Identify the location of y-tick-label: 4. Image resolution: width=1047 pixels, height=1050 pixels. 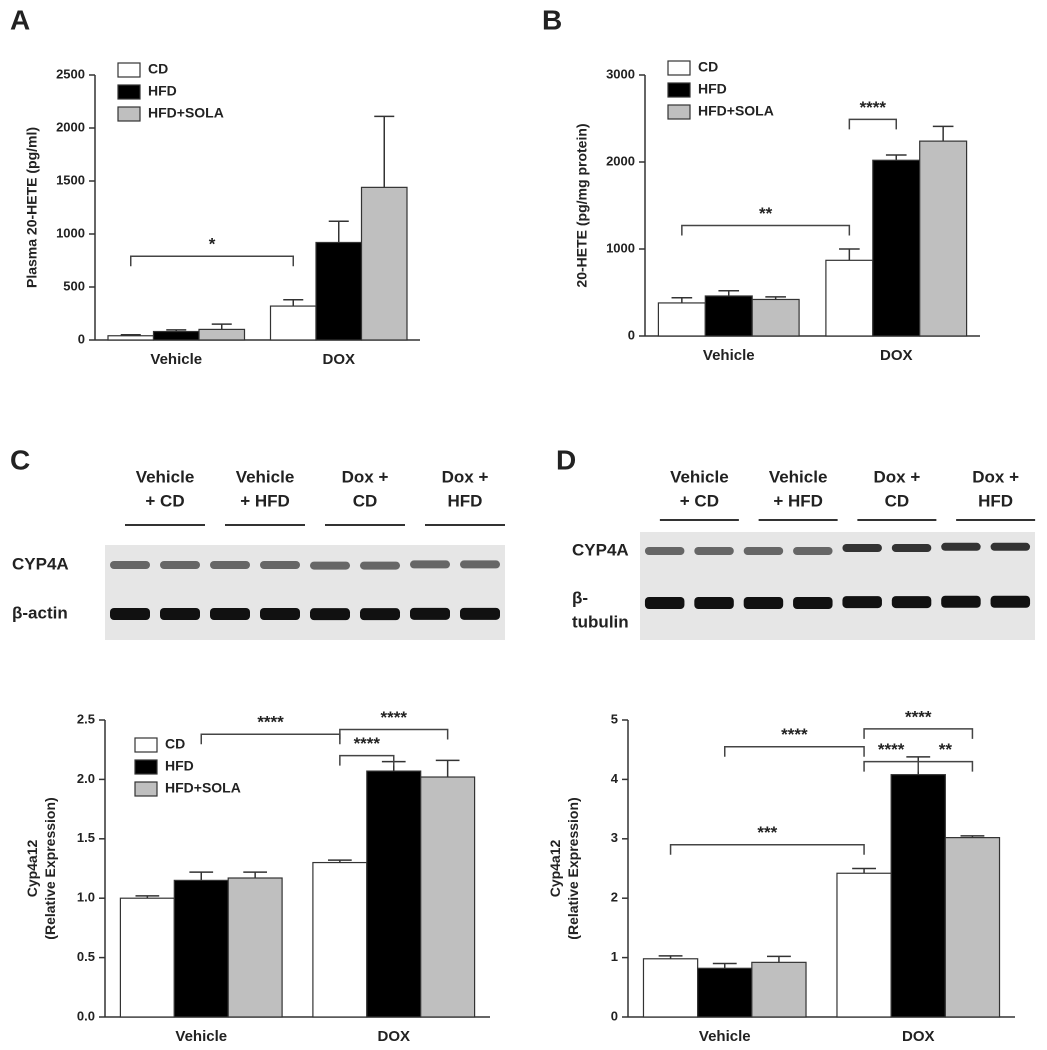
(615, 778).